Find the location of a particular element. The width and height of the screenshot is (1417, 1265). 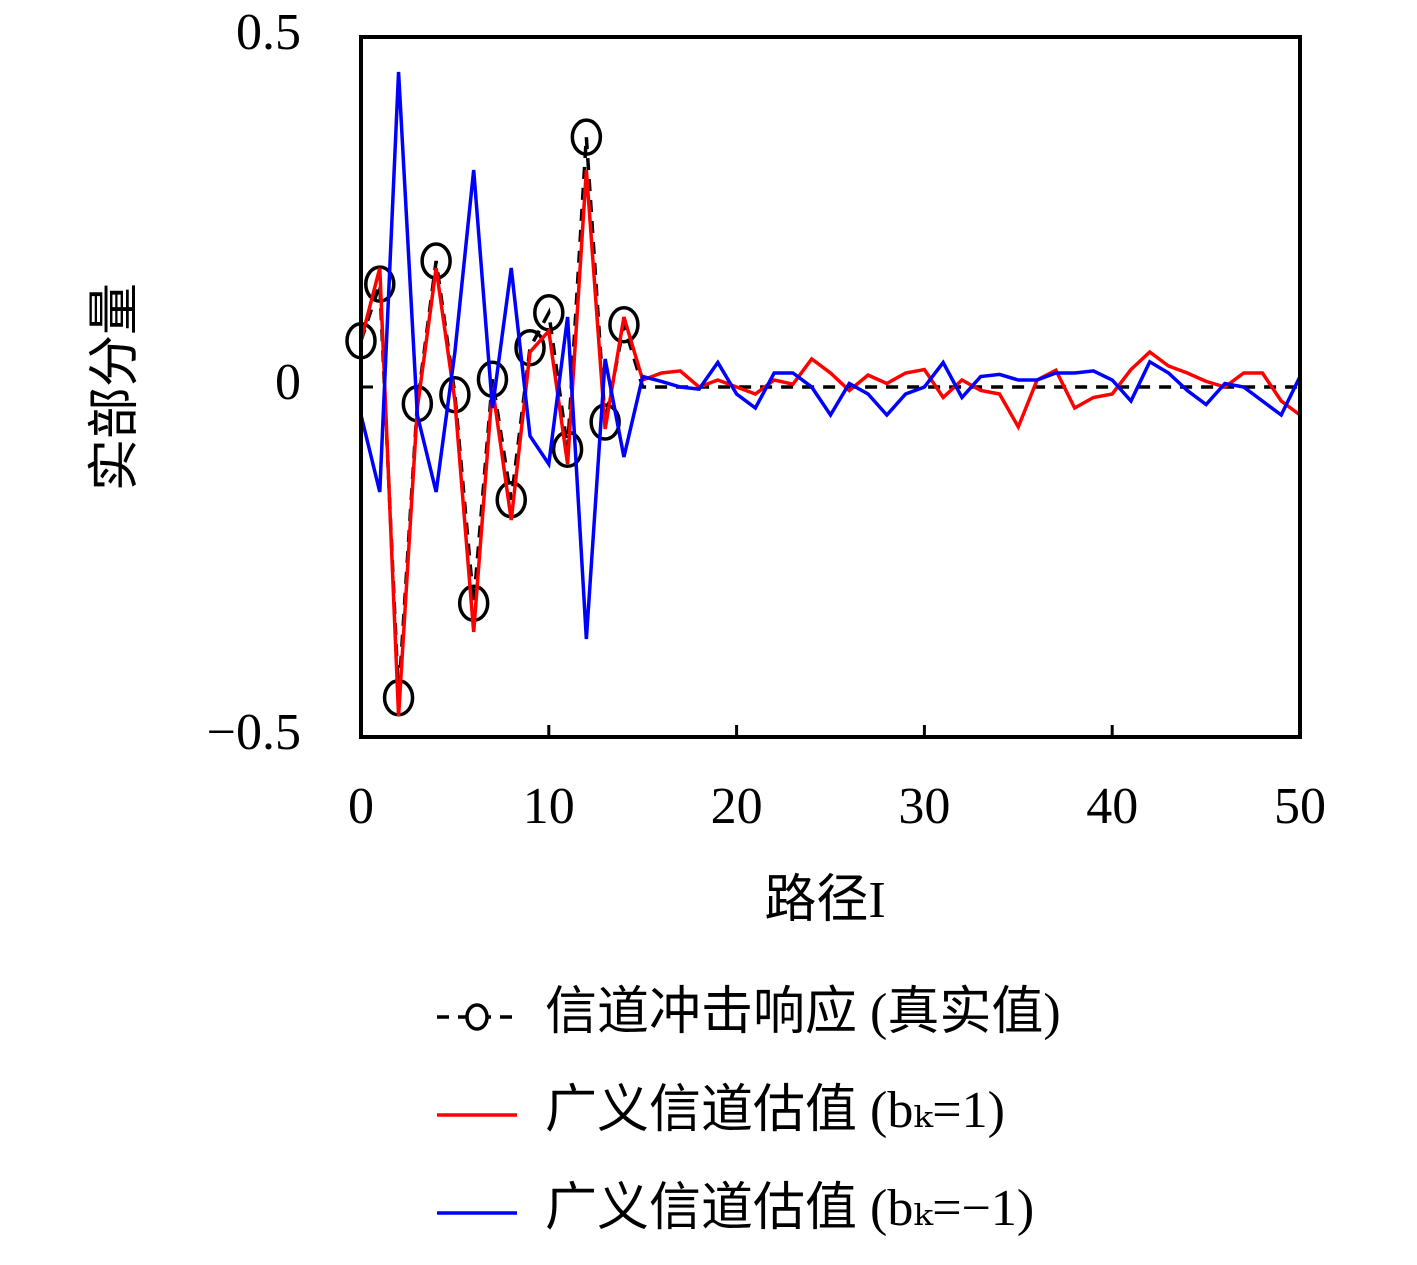

x-tick-label: 10 is located at coordinates (549, 806).